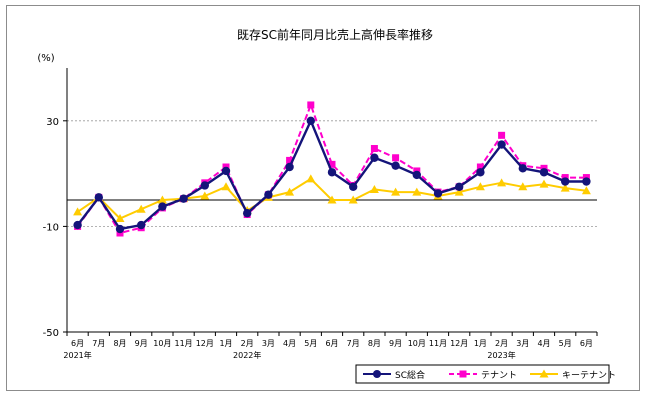 The height and width of the screenshot is (400, 650). What do you see at coordinates (51, 333) in the screenshot?
I see `y-tick-label: -50` at bounding box center [51, 333].